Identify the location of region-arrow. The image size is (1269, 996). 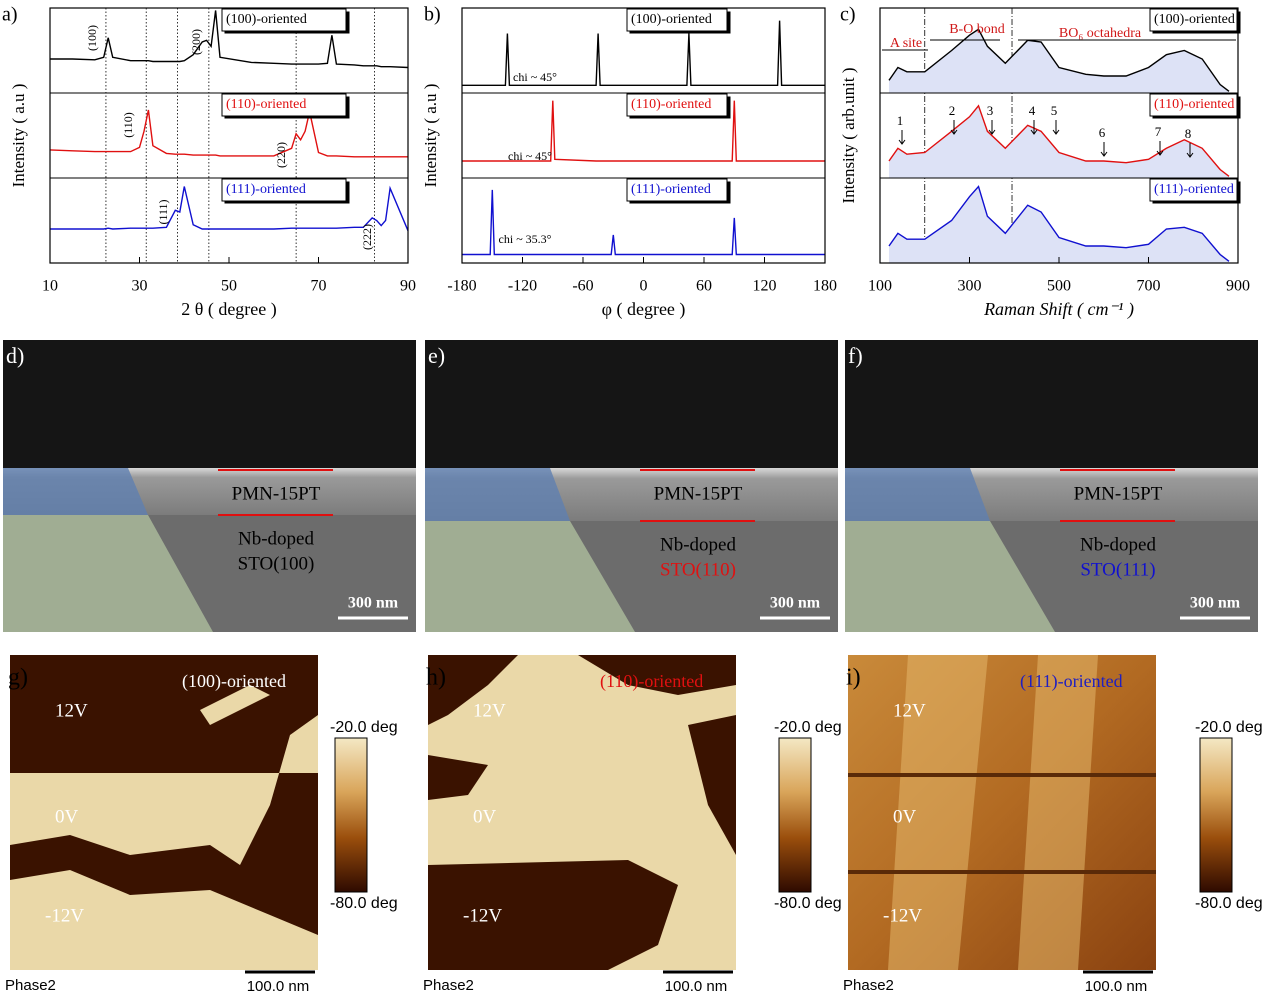
(1059, 45).